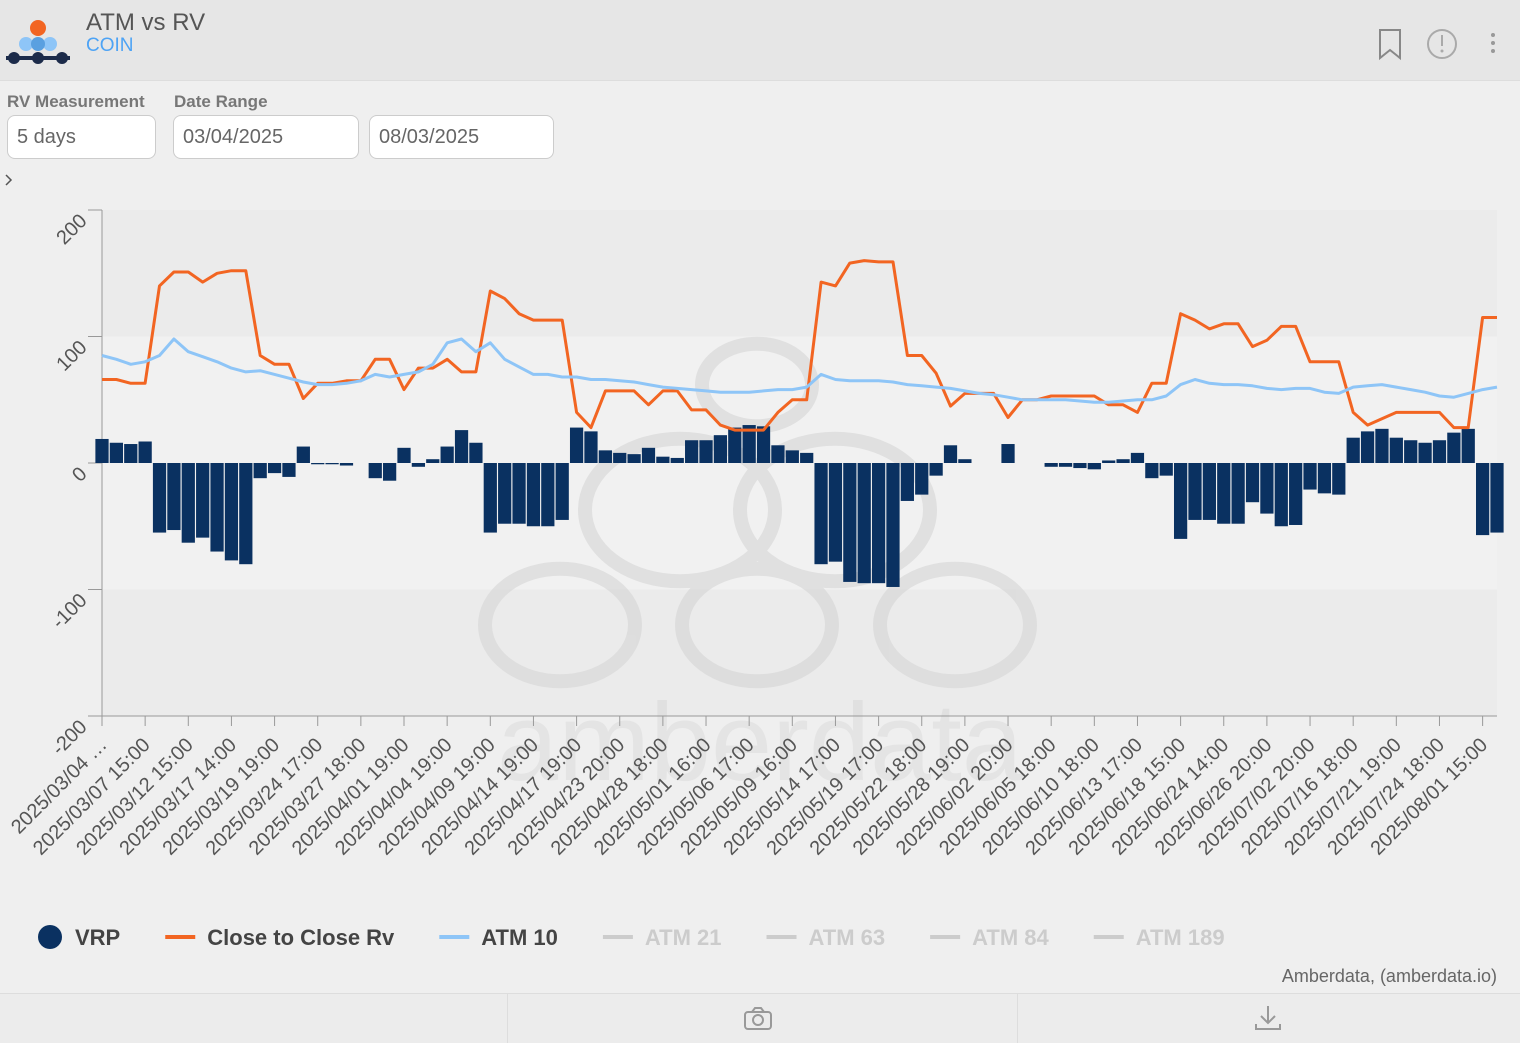 This screenshot has height=1043, width=1520. I want to click on legend-label: Close to Close Rv, so click(301, 937).